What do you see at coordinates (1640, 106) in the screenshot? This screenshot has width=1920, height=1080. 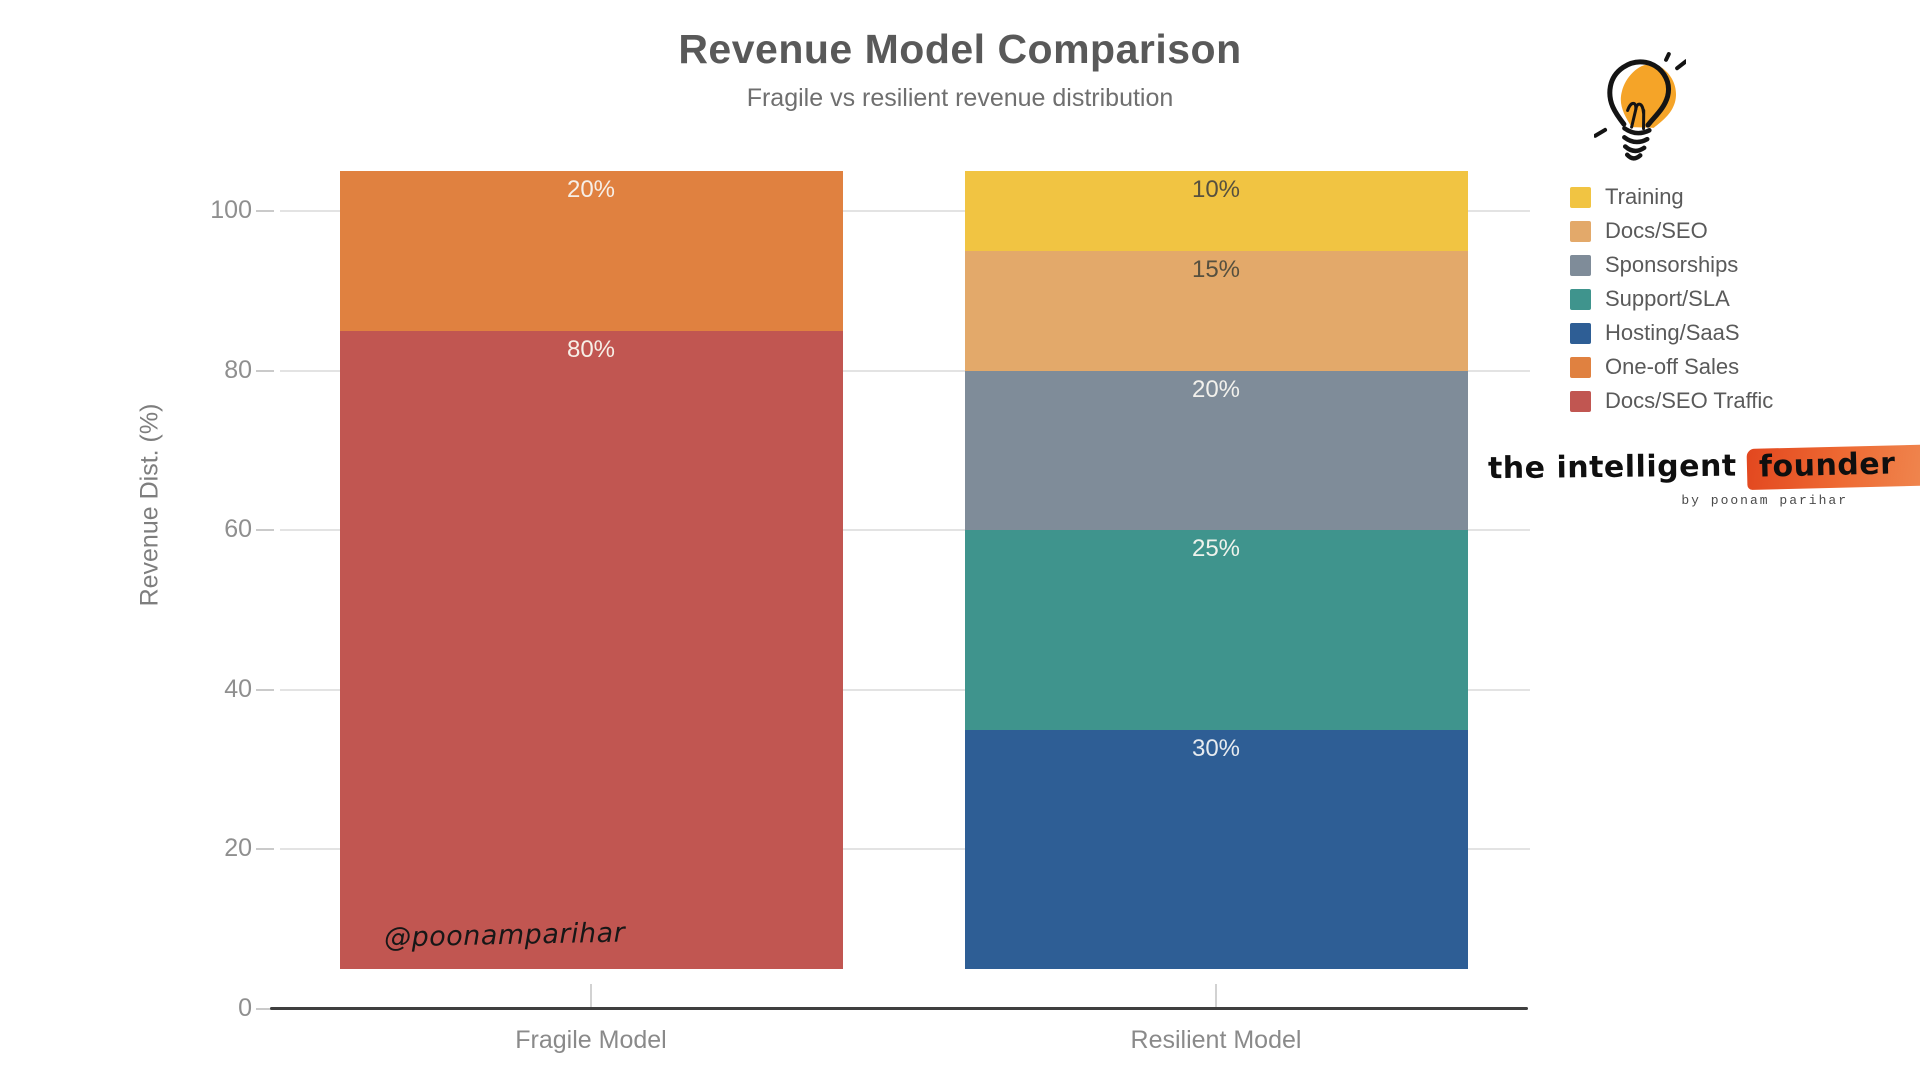 I see `lightbulb-icon` at bounding box center [1640, 106].